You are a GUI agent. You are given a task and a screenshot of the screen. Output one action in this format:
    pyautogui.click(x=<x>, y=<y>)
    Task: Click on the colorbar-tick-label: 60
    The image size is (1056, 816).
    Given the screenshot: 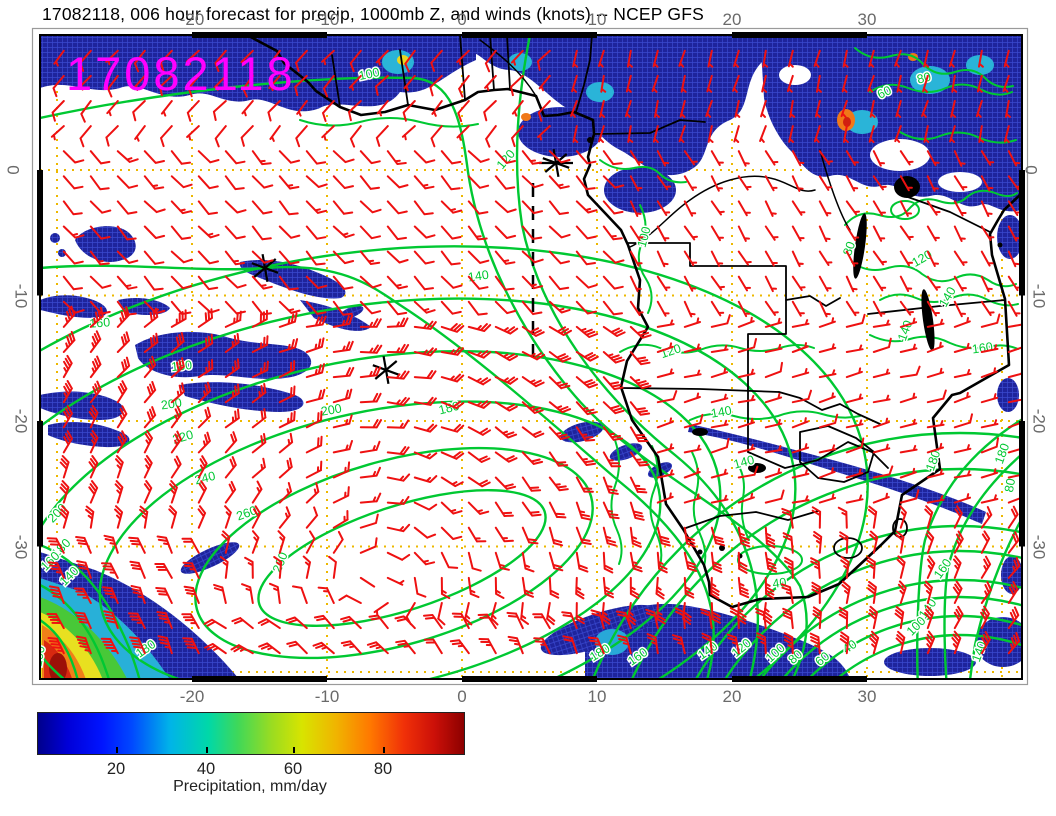 What is the action you would take?
    pyautogui.click(x=293, y=769)
    